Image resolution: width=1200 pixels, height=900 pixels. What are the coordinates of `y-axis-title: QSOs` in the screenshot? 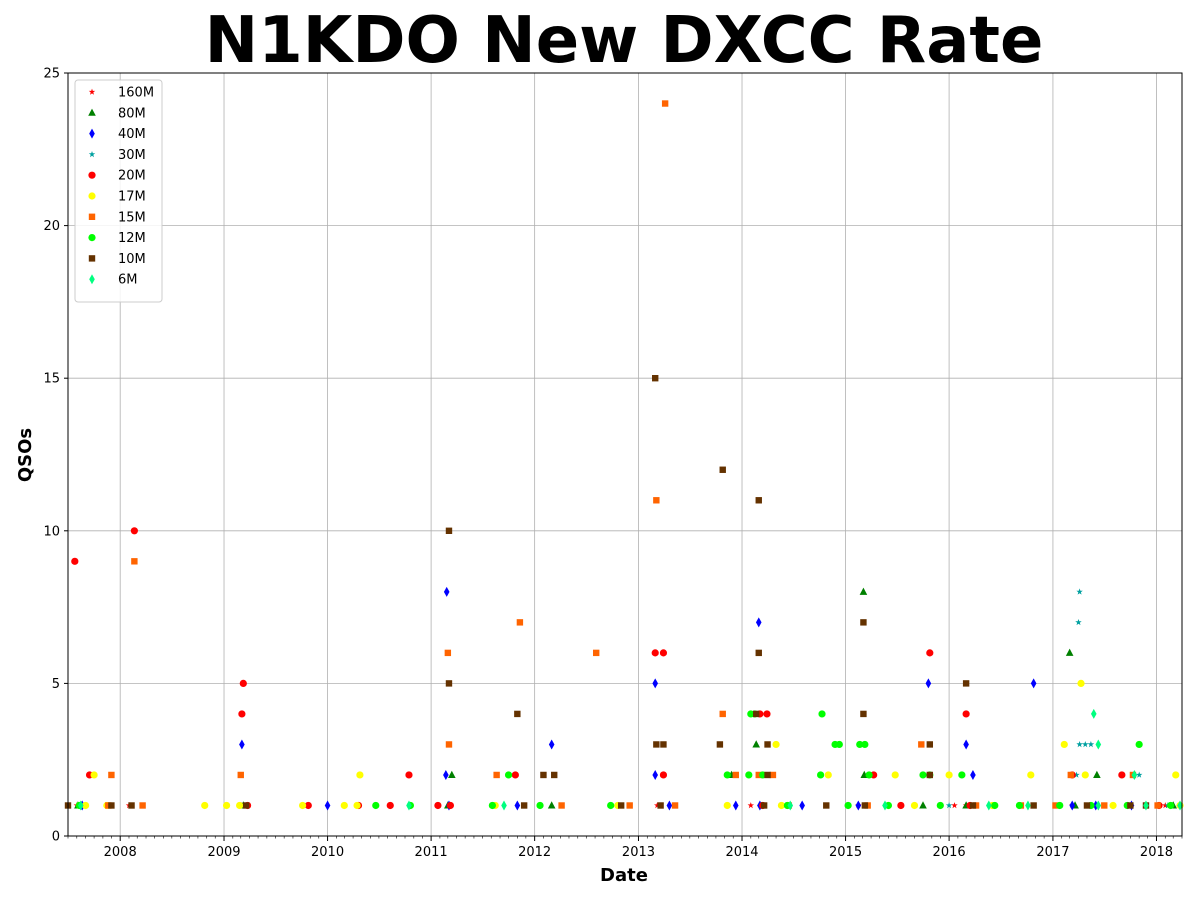 It's located at (25, 455).